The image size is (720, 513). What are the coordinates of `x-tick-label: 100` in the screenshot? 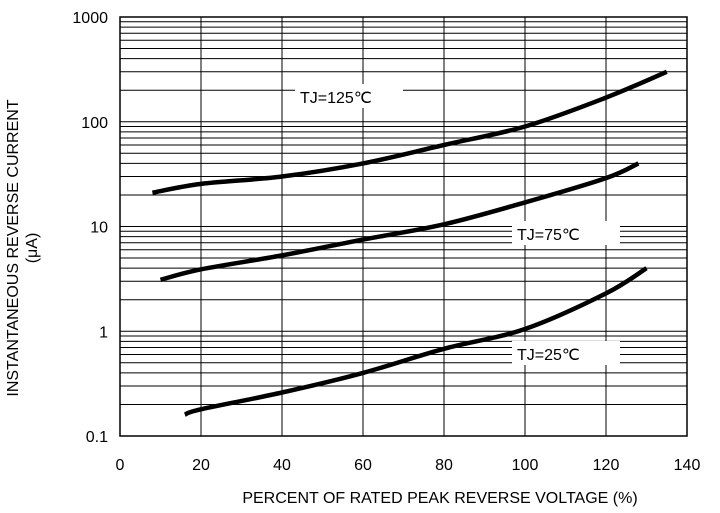 It's located at (525, 465).